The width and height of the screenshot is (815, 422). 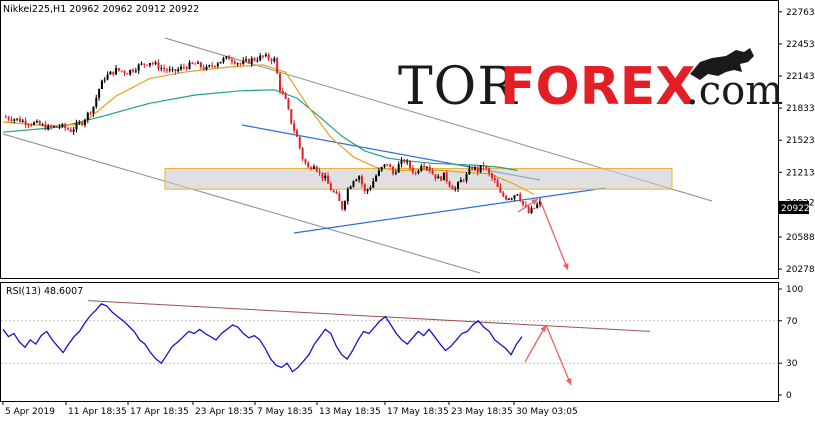 I want to click on time-tick-label: 17 May 18:35, so click(x=418, y=412).